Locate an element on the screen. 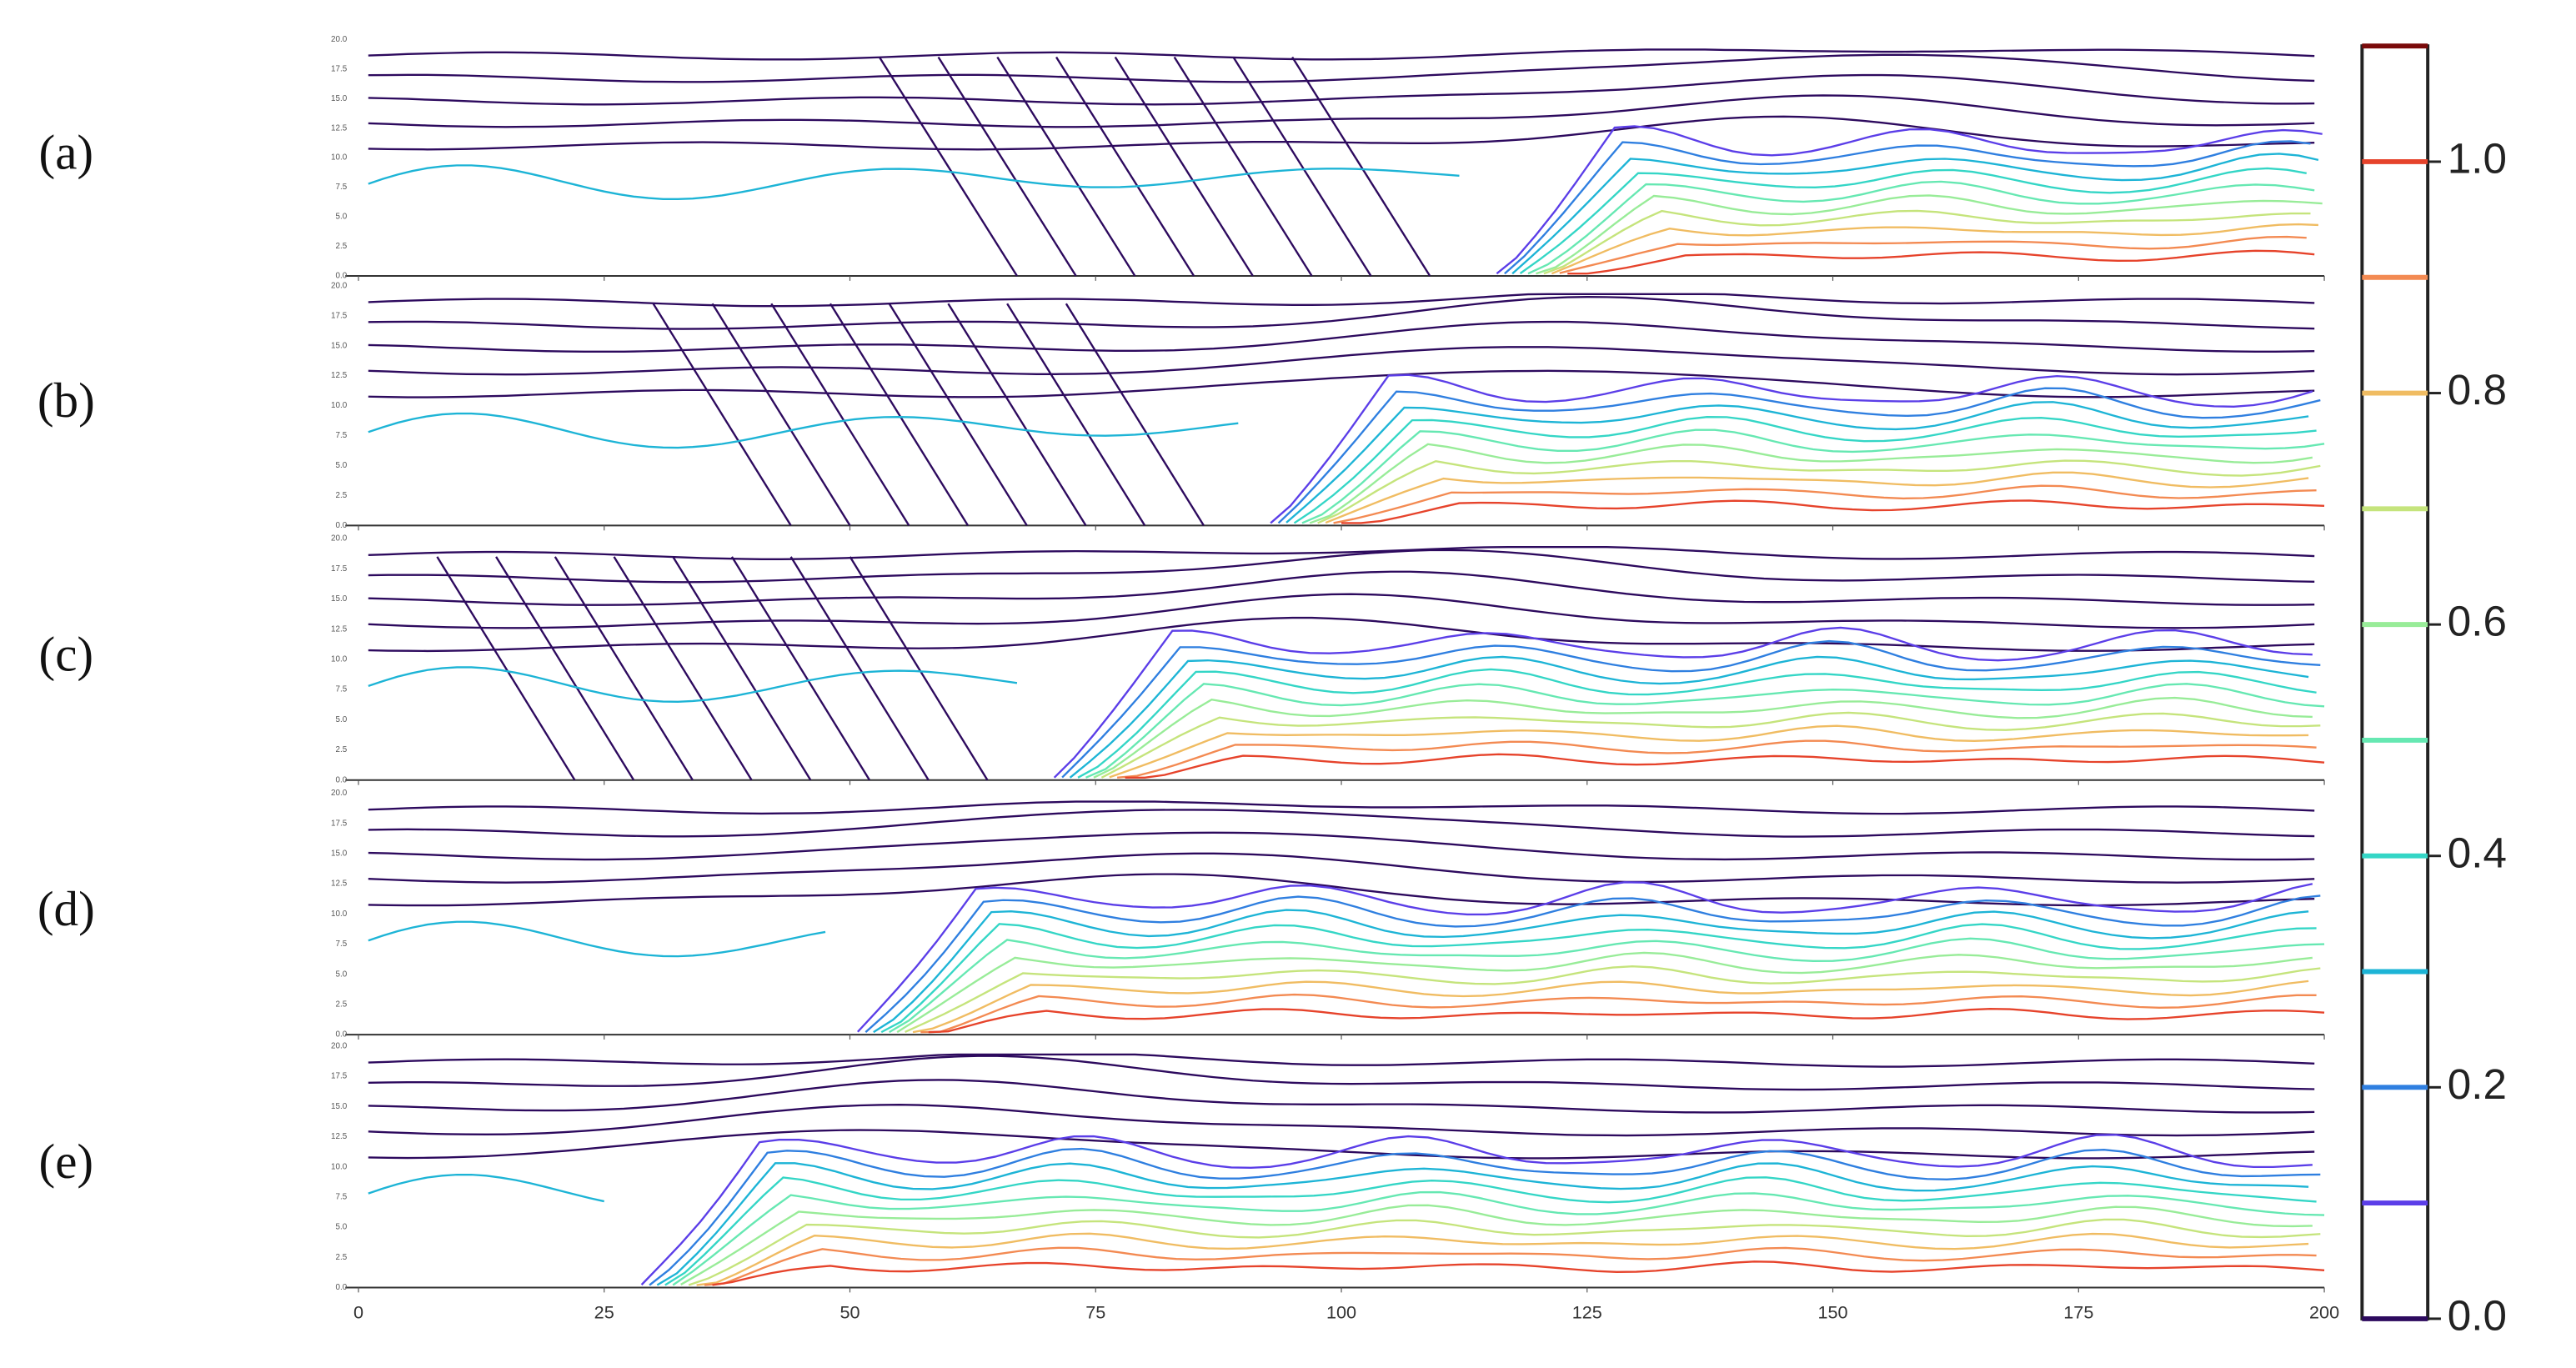 Image resolution: width=2576 pixels, height=1368 pixels. x-tick-label: 175 is located at coordinates (2078, 1312).